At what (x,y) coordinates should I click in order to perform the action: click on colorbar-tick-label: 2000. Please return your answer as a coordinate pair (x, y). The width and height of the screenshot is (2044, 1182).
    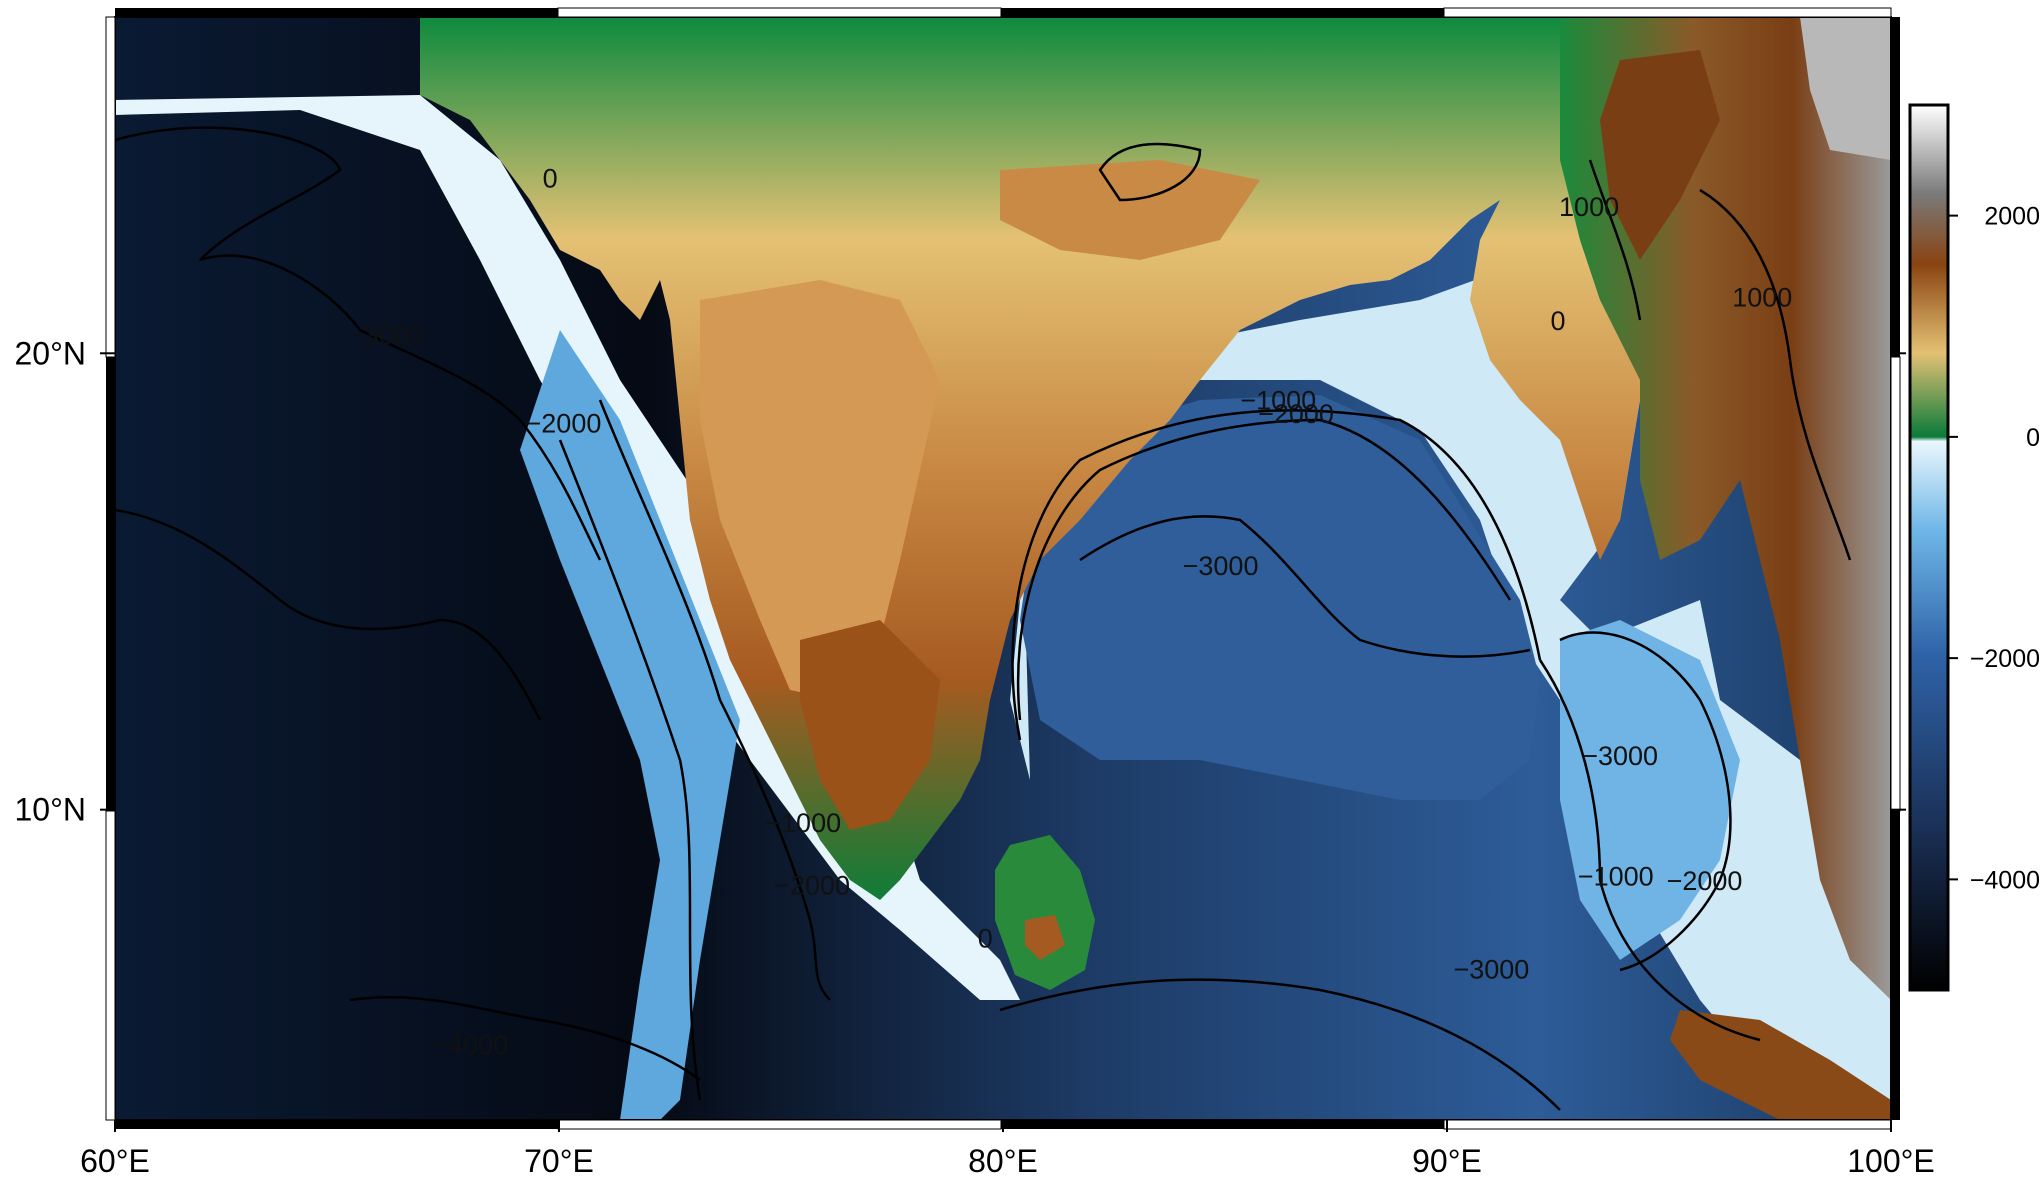
    Looking at the image, I should click on (2012, 217).